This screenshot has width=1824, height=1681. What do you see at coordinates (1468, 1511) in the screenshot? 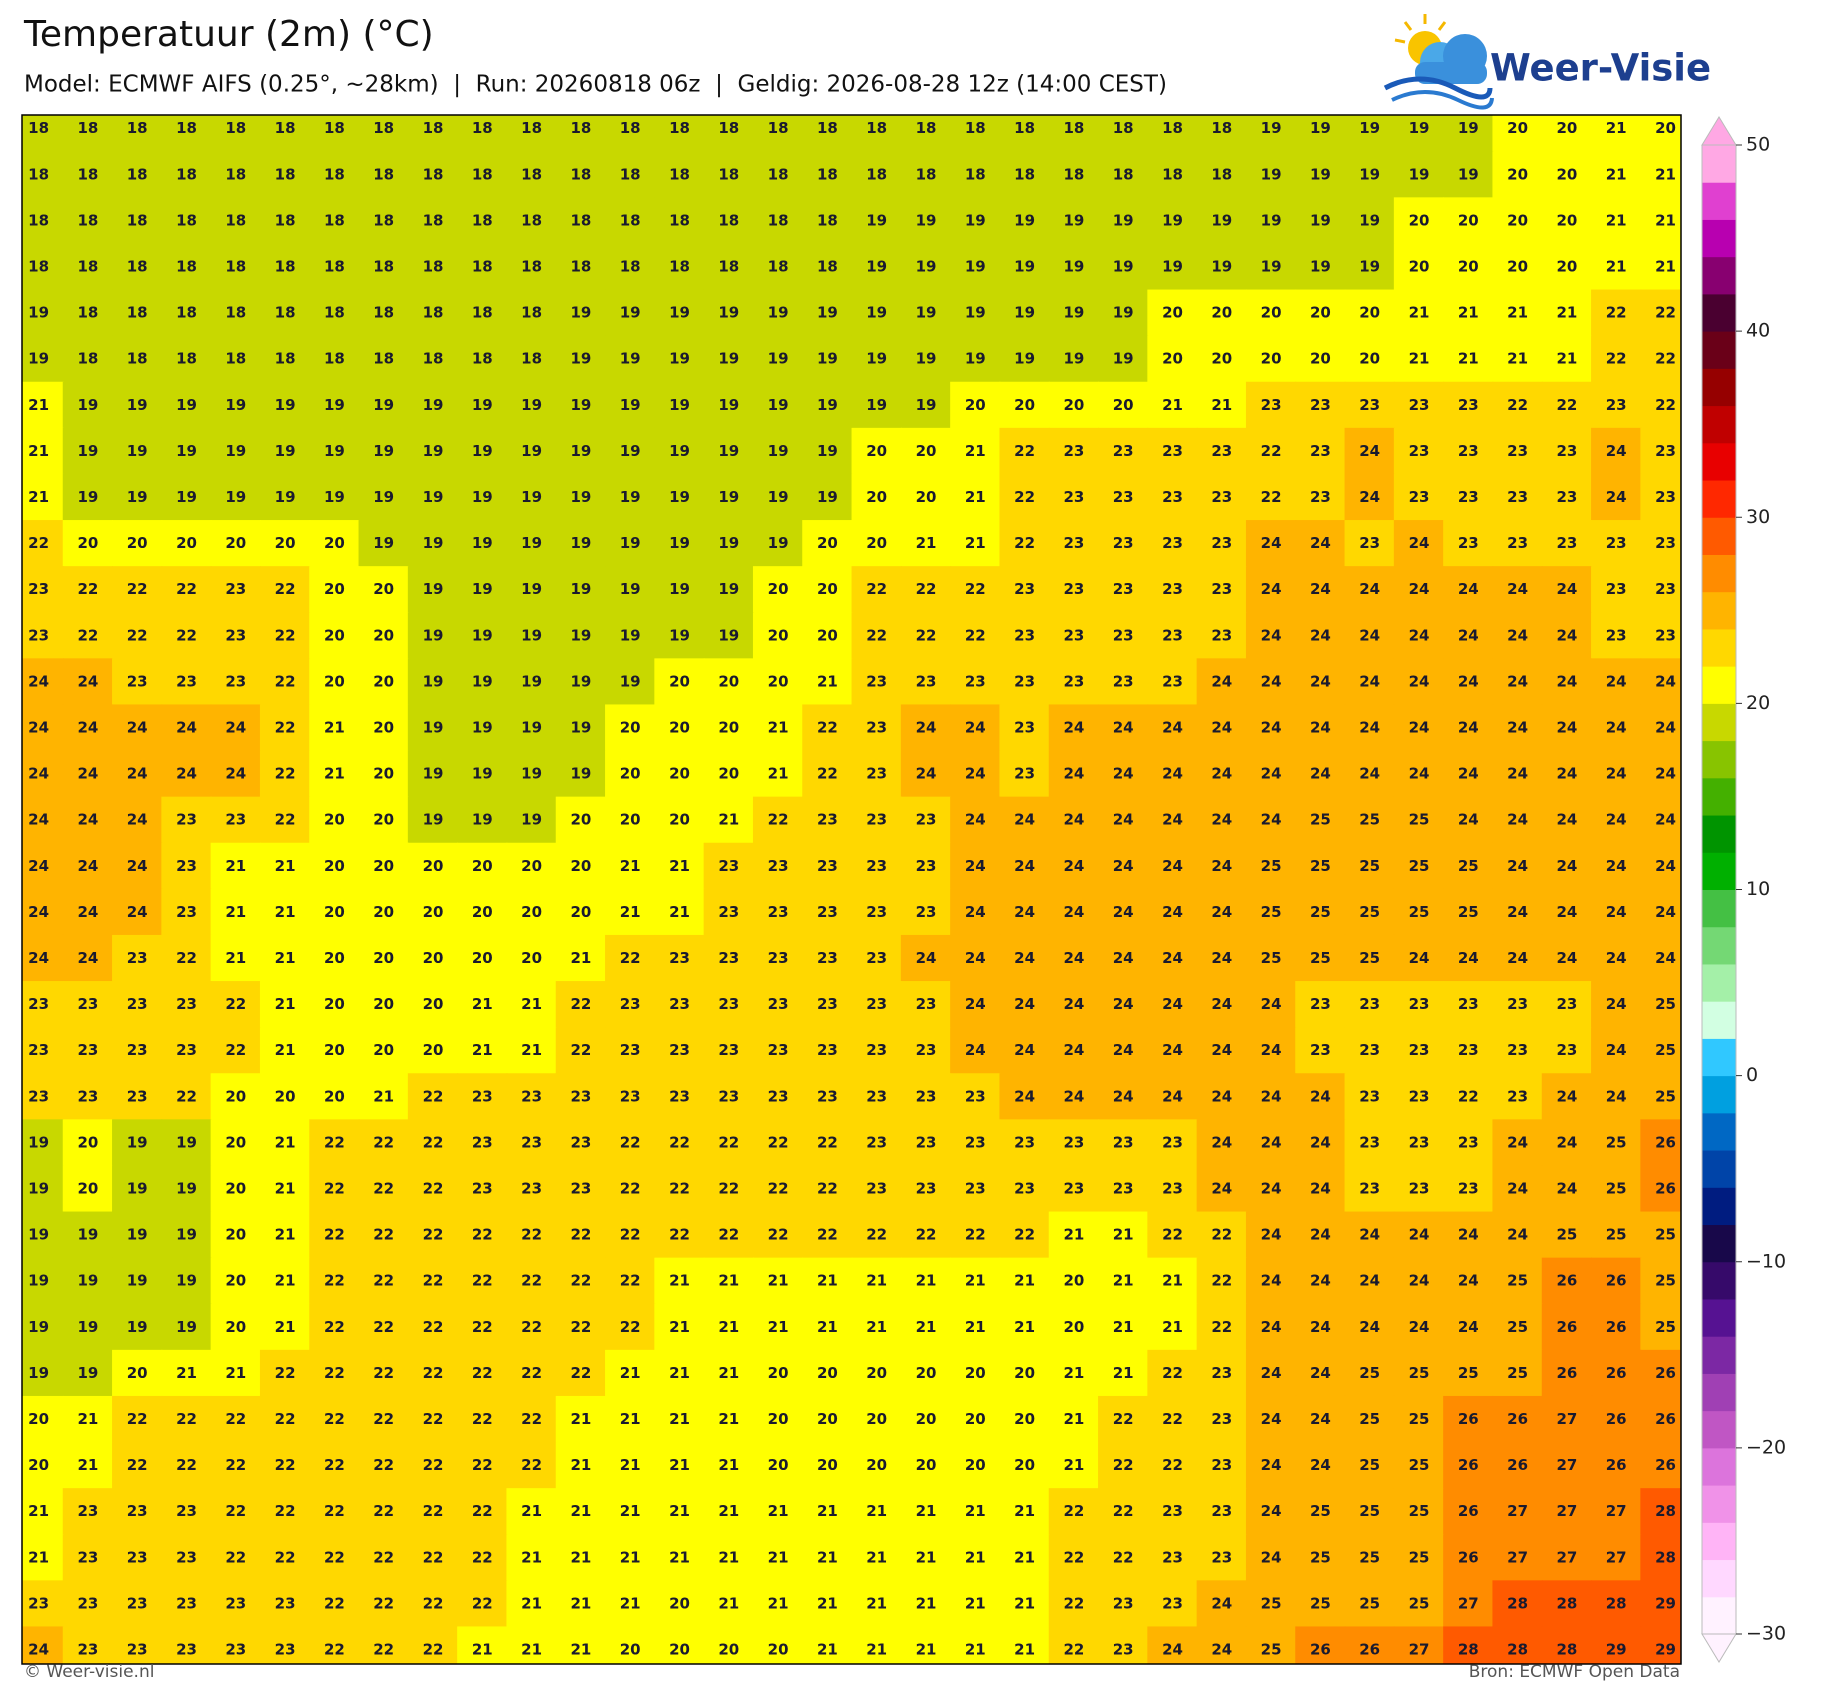
I see `temperature-label: 26` at bounding box center [1468, 1511].